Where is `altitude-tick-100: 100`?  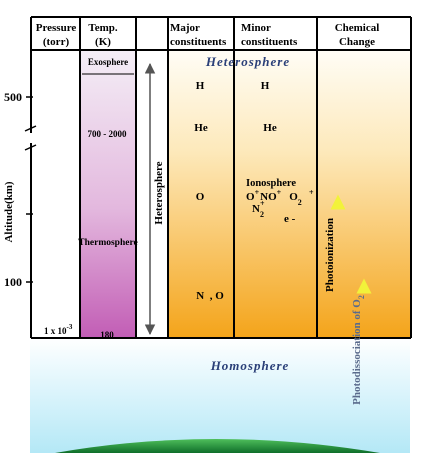 altitude-tick-100: 100 is located at coordinates (13, 282).